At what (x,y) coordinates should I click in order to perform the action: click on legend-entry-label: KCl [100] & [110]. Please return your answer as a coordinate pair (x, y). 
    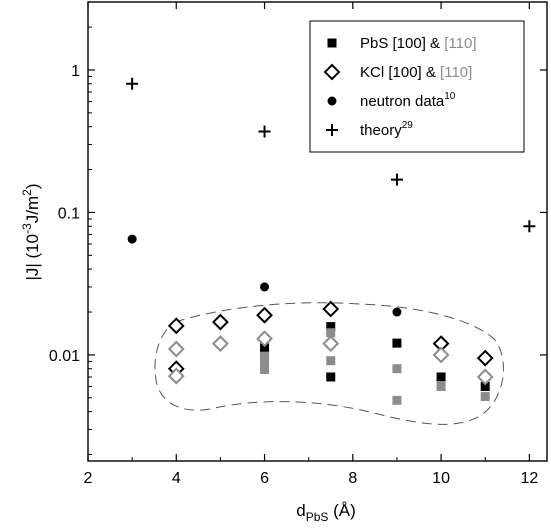
    Looking at the image, I should click on (416, 72).